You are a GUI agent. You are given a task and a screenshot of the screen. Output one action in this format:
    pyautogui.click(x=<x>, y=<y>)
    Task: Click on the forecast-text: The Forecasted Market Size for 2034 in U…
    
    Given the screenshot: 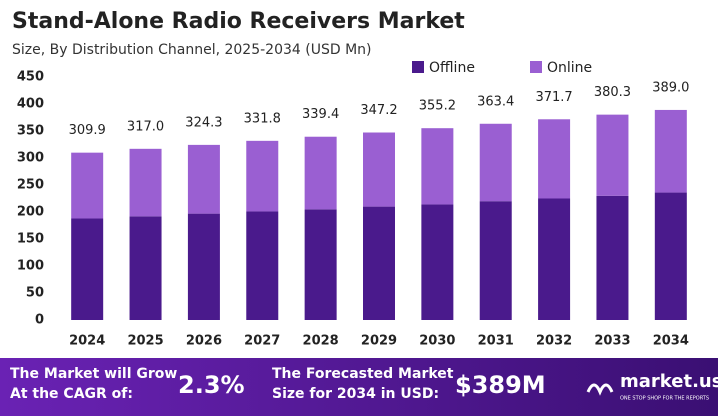 What is the action you would take?
    pyautogui.click(x=363, y=384)
    